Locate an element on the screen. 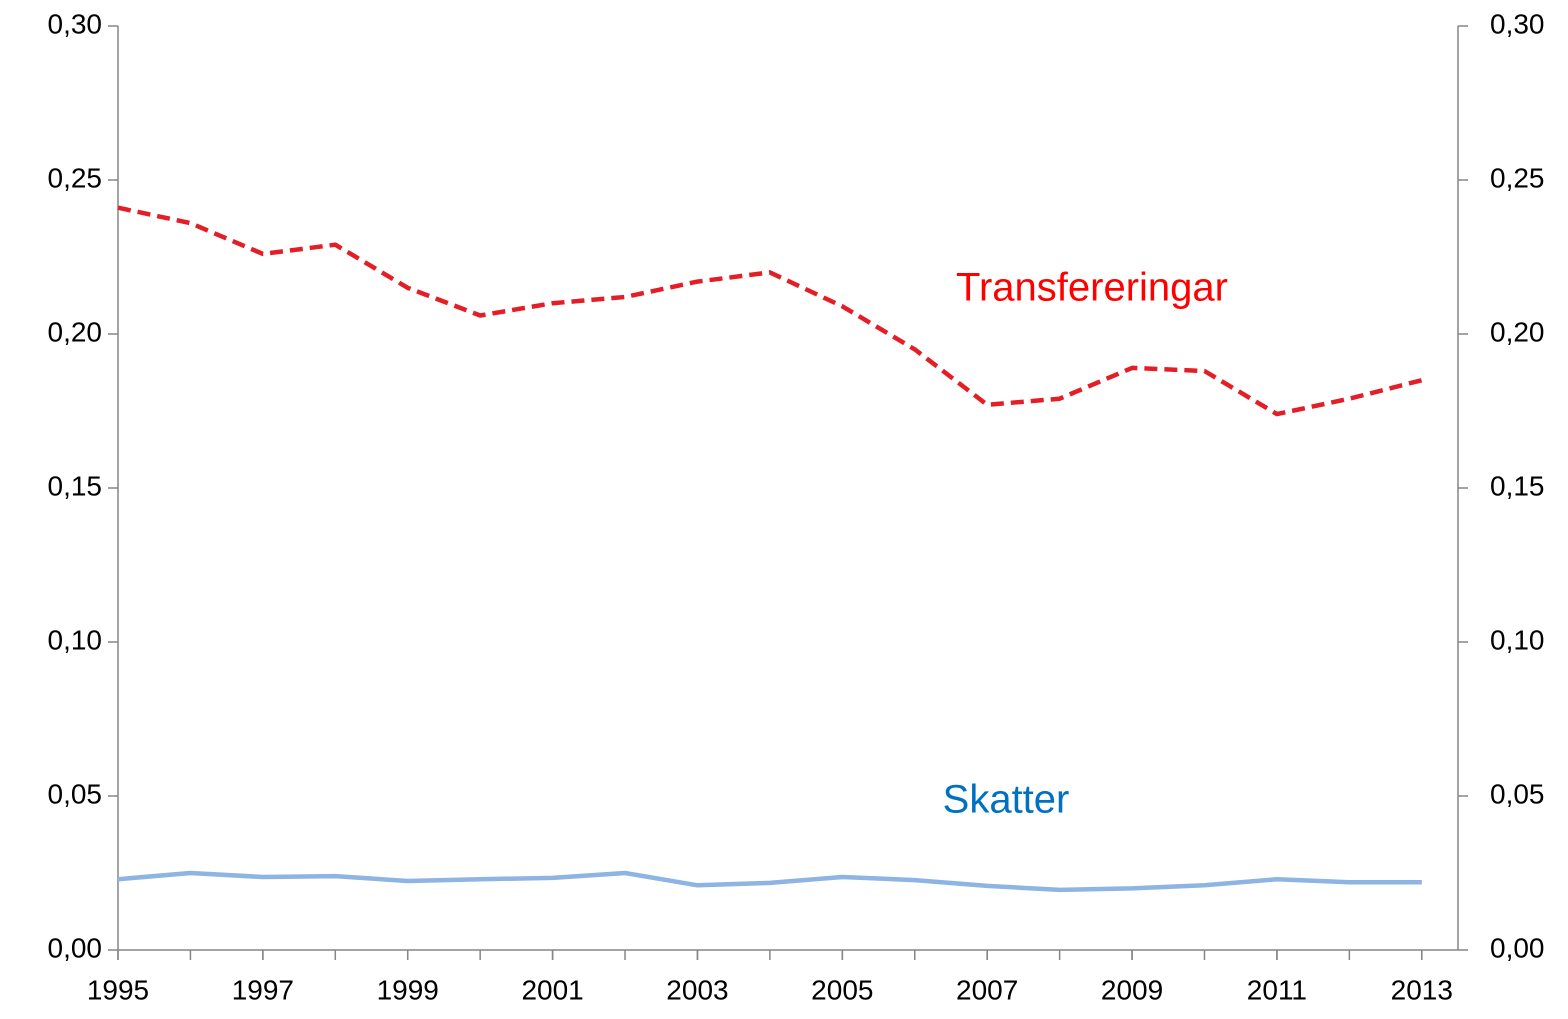 The width and height of the screenshot is (1568, 1019). x-tick-label: 2001 is located at coordinates (552, 989).